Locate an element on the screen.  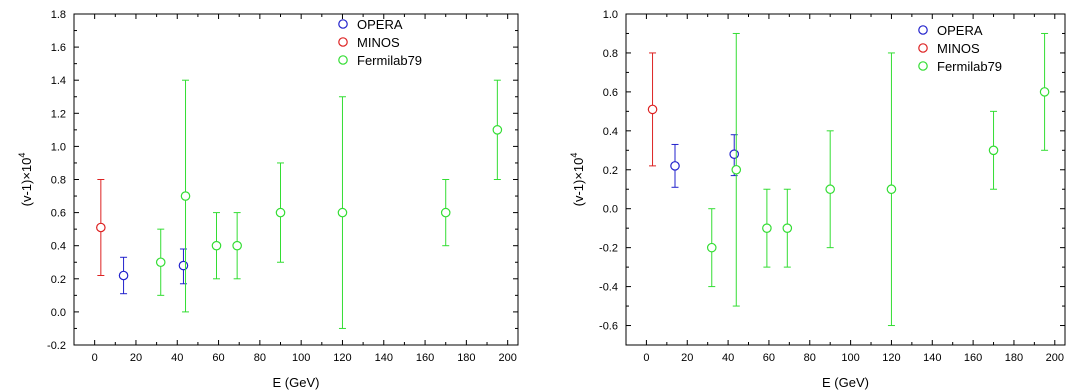
y-tick-label: 1.2 is located at coordinates (58, 114).